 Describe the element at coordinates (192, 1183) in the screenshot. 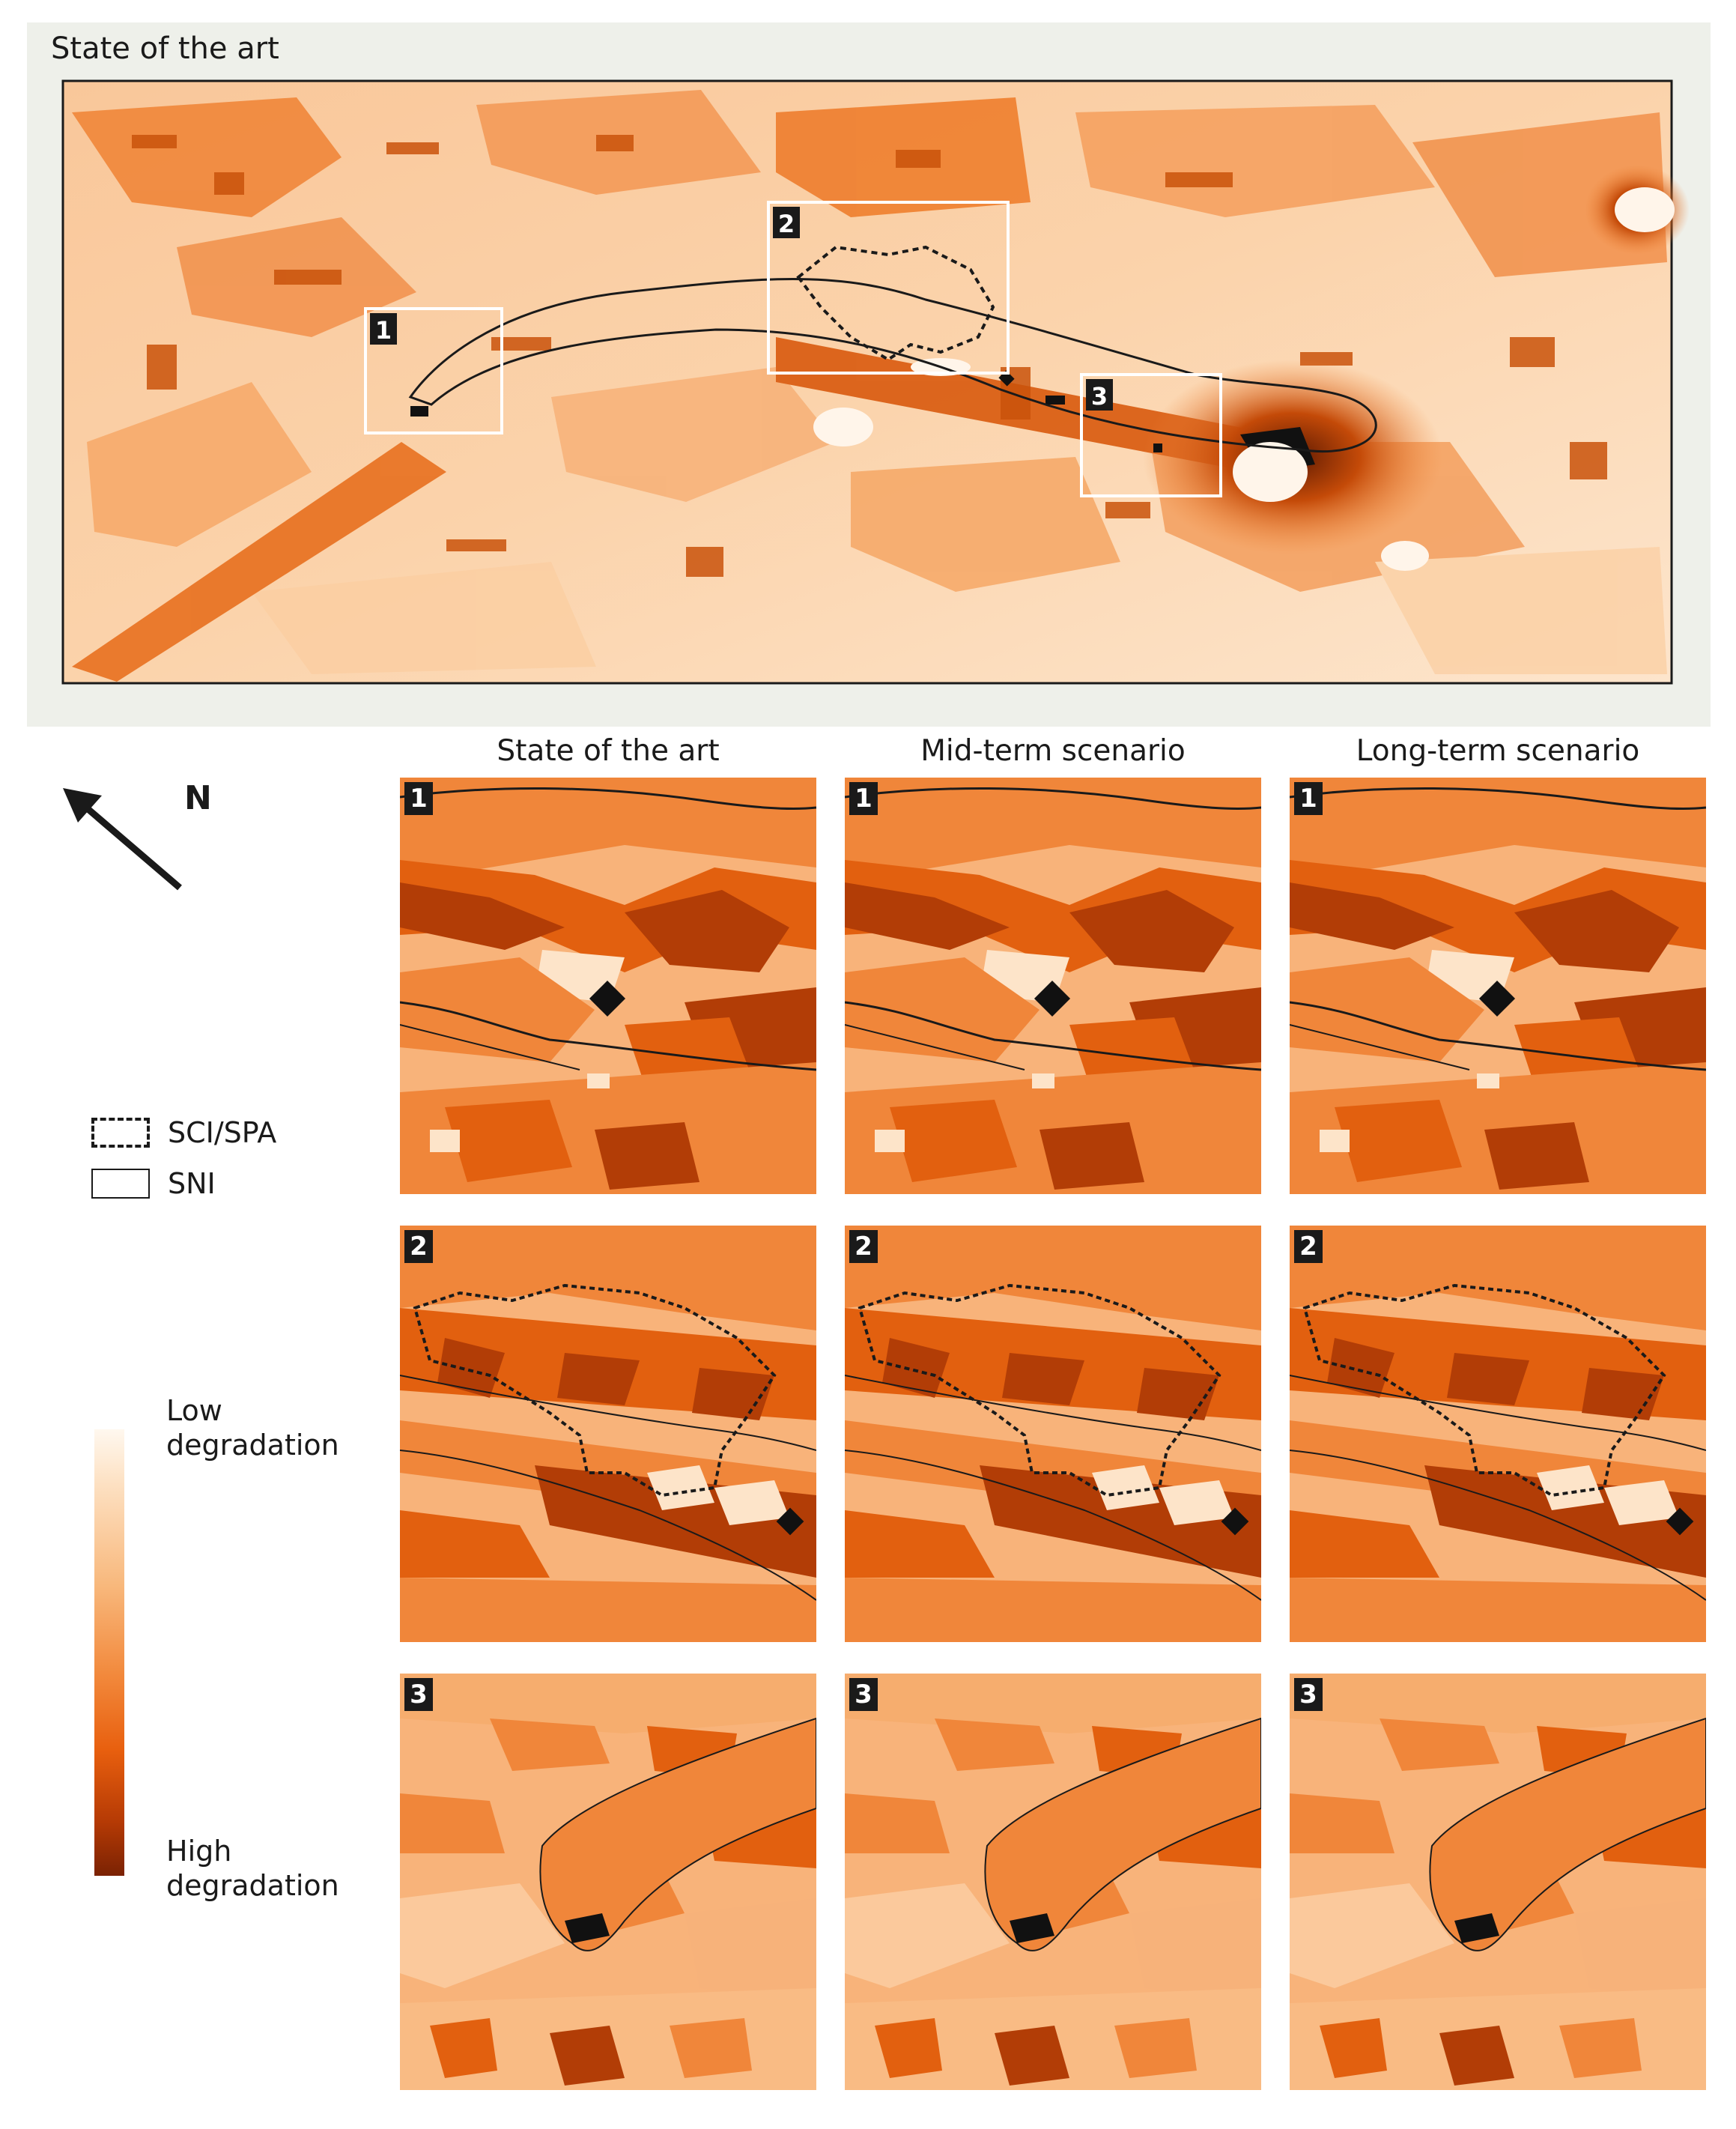

I see `legend-label-sni: SNI` at that location.